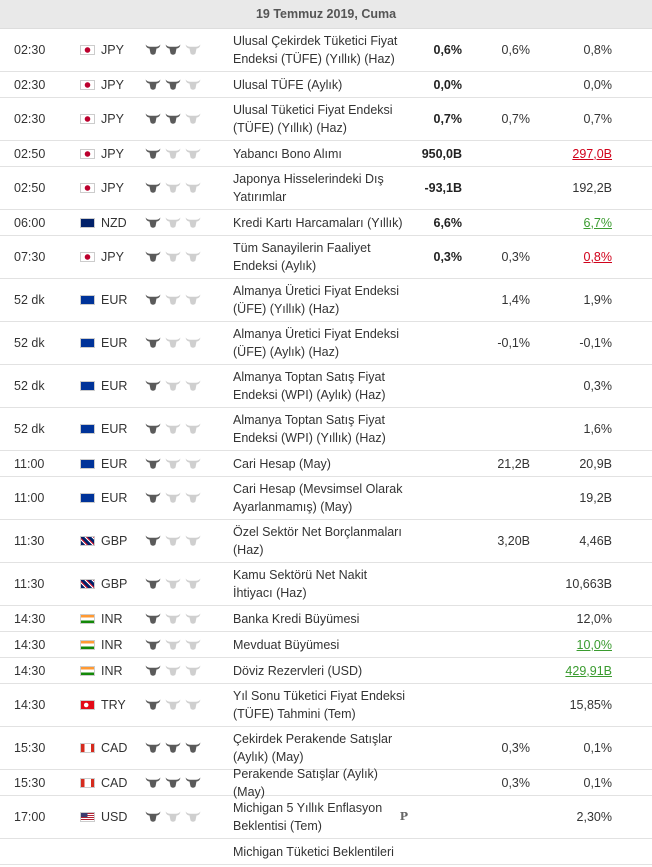 This screenshot has width=652, height=867. What do you see at coordinates (595, 498) in the screenshot?
I see `previous-value: 19,2B` at bounding box center [595, 498].